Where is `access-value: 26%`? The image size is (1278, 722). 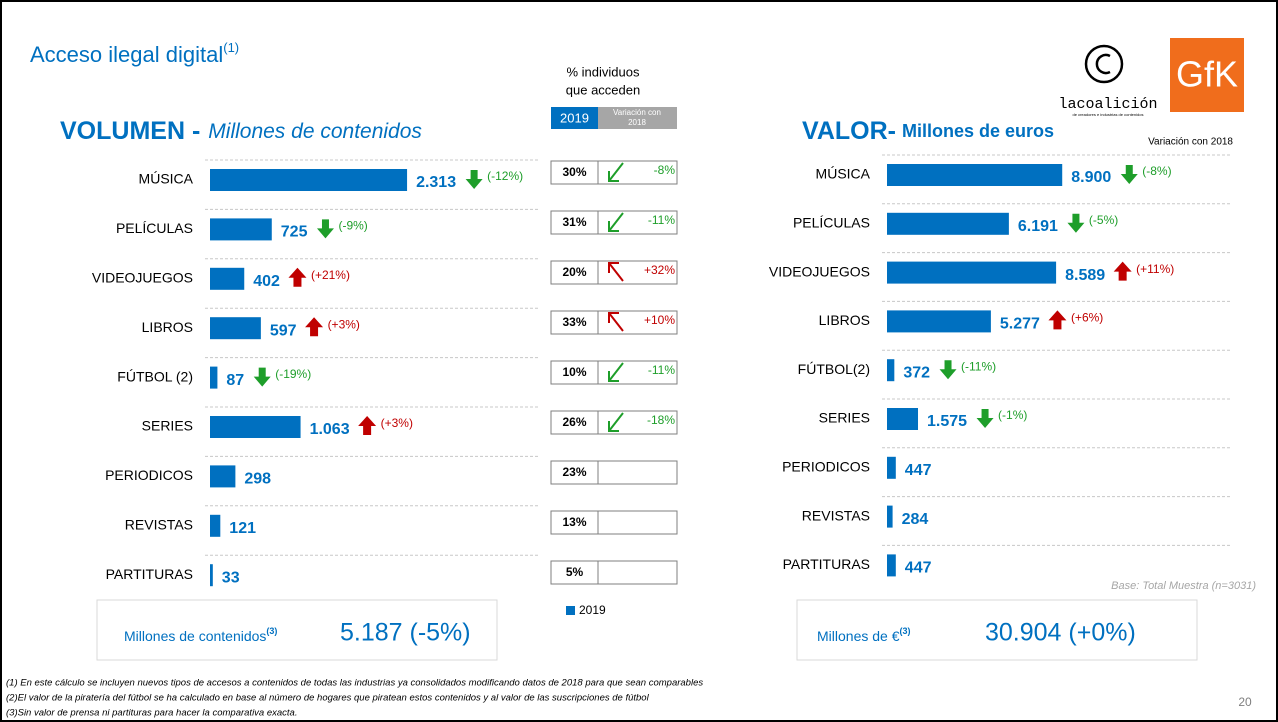
access-value: 26% is located at coordinates (574, 422).